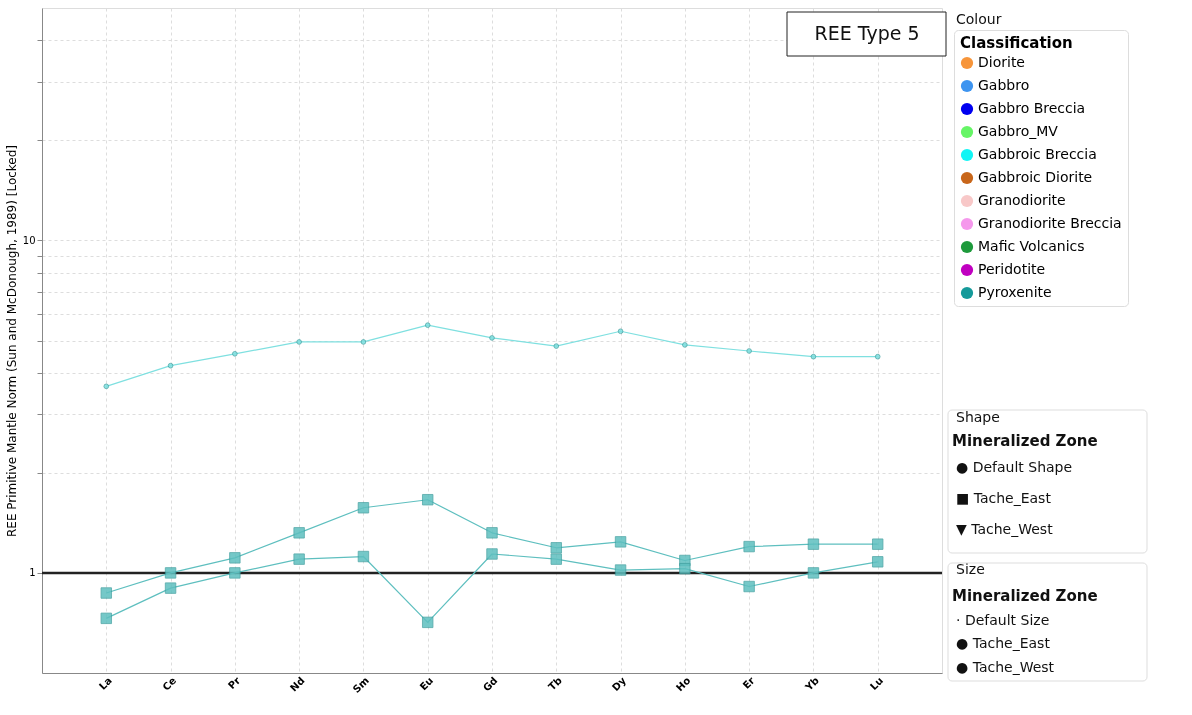 This screenshot has height=715, width=1192. Describe the element at coordinates (555, 683) in the screenshot. I see `x-tick-label: Tb` at that location.